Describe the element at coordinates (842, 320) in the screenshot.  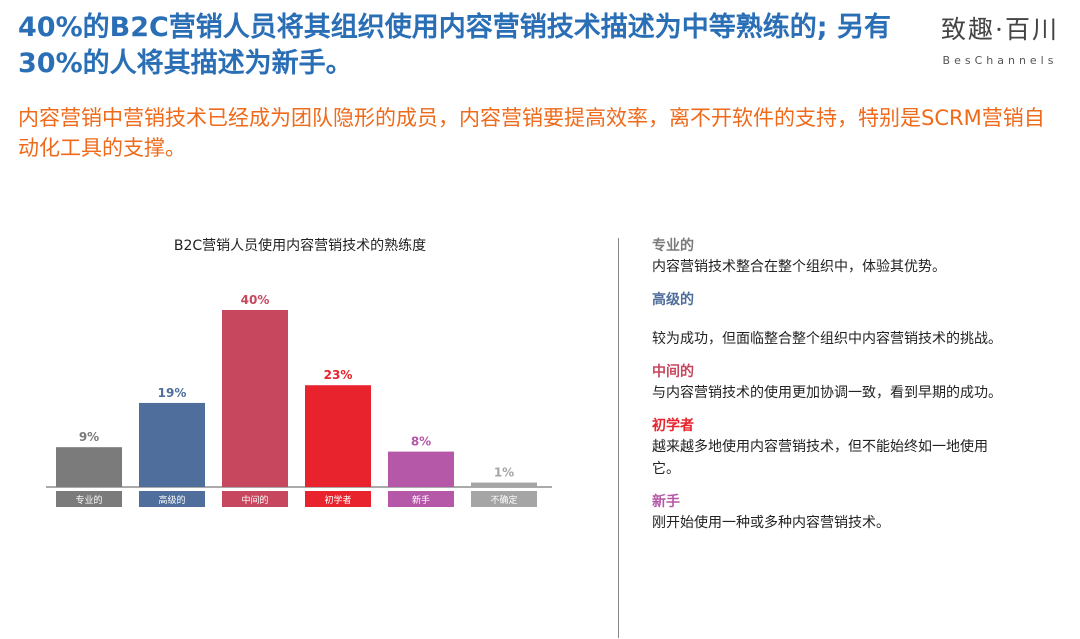
I see `legend-item-advanced: 高级的 较为成功，但面临整合整个组织中内容营销技术的挑战。` at that location.